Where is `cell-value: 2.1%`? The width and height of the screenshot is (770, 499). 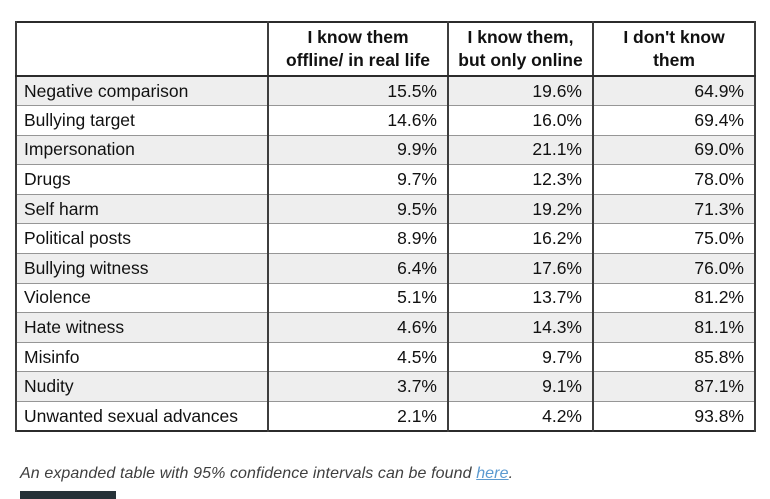 cell-value: 2.1% is located at coordinates (358, 416).